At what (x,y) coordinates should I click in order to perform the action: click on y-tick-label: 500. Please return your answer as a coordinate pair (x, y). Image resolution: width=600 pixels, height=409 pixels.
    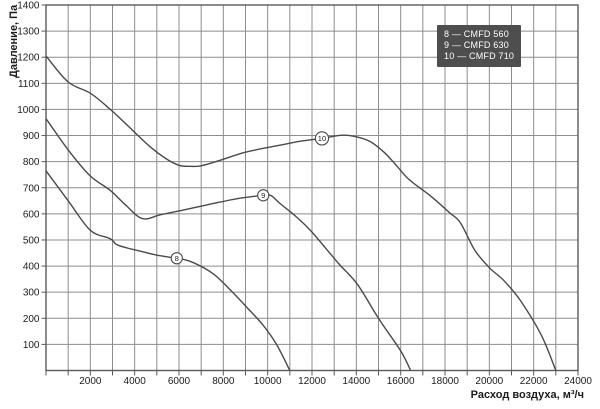
    Looking at the image, I should click on (31, 240).